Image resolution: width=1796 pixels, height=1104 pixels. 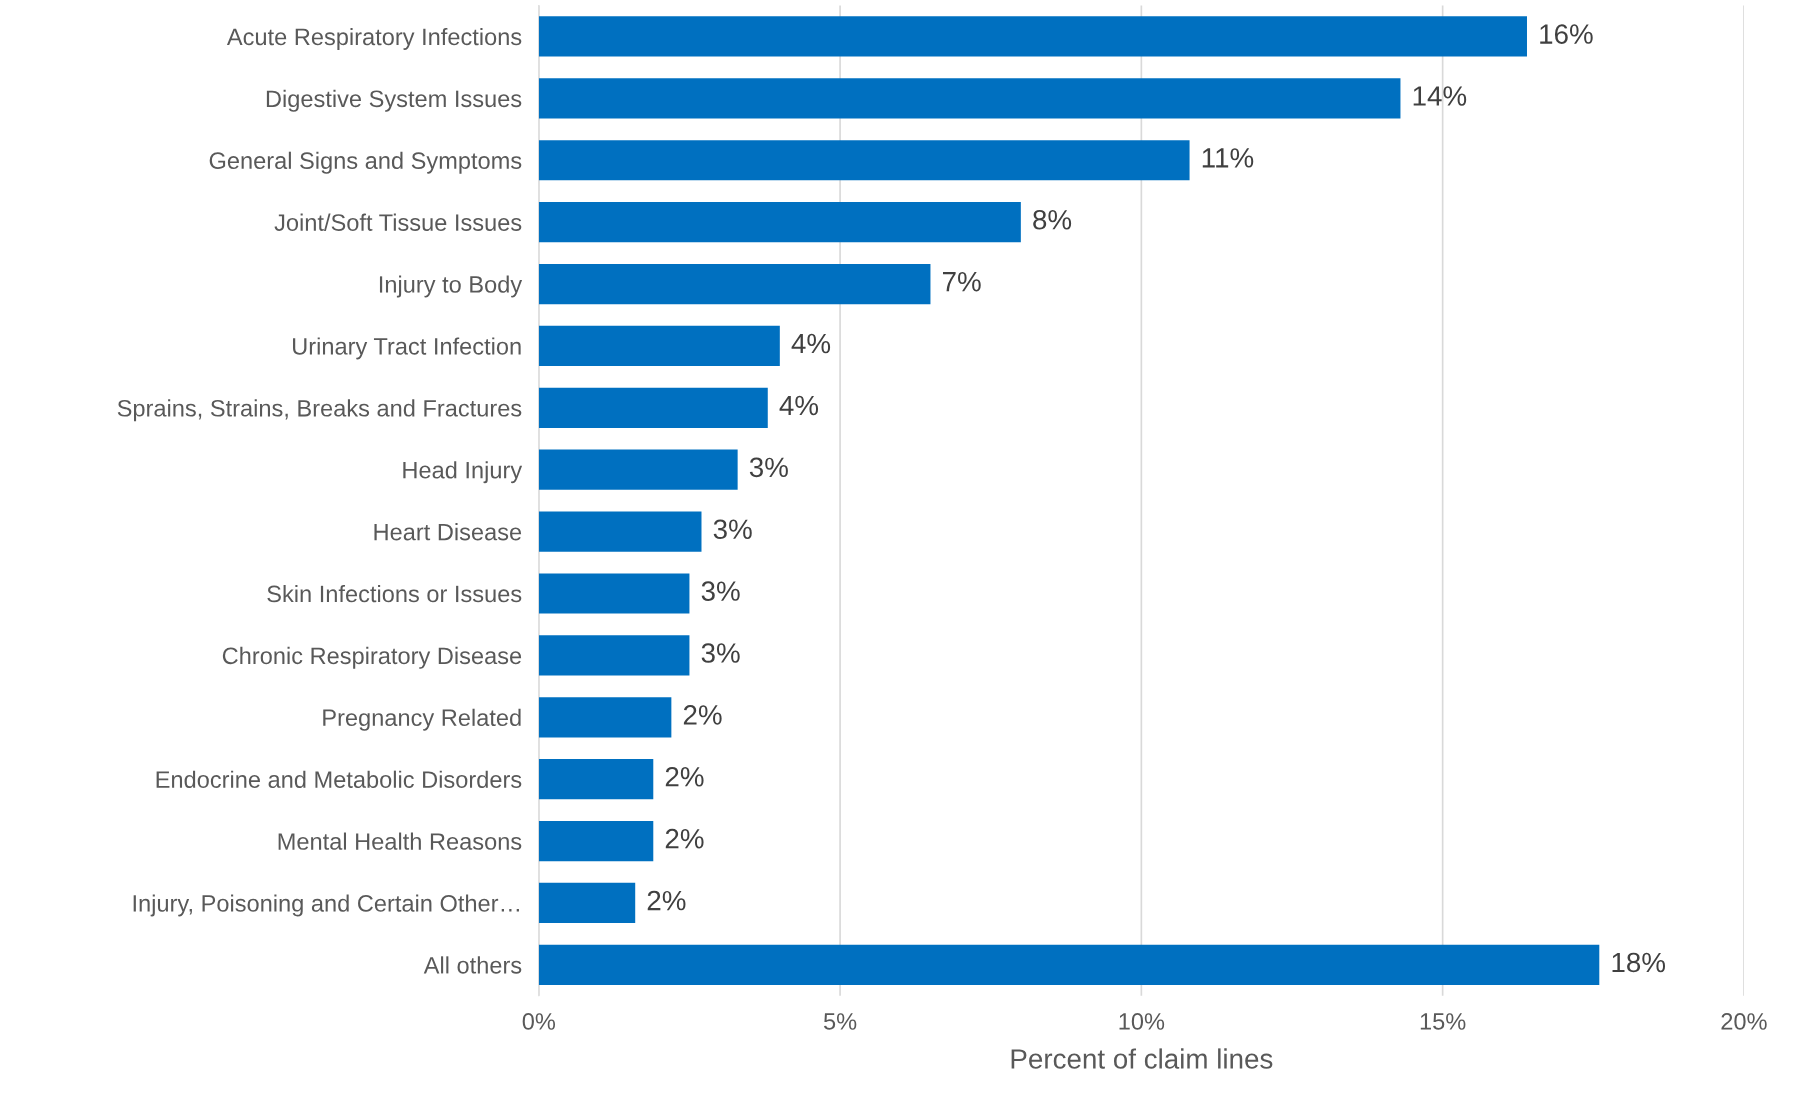 I want to click on y-tick-label: Head Injury, so click(x=463, y=472).